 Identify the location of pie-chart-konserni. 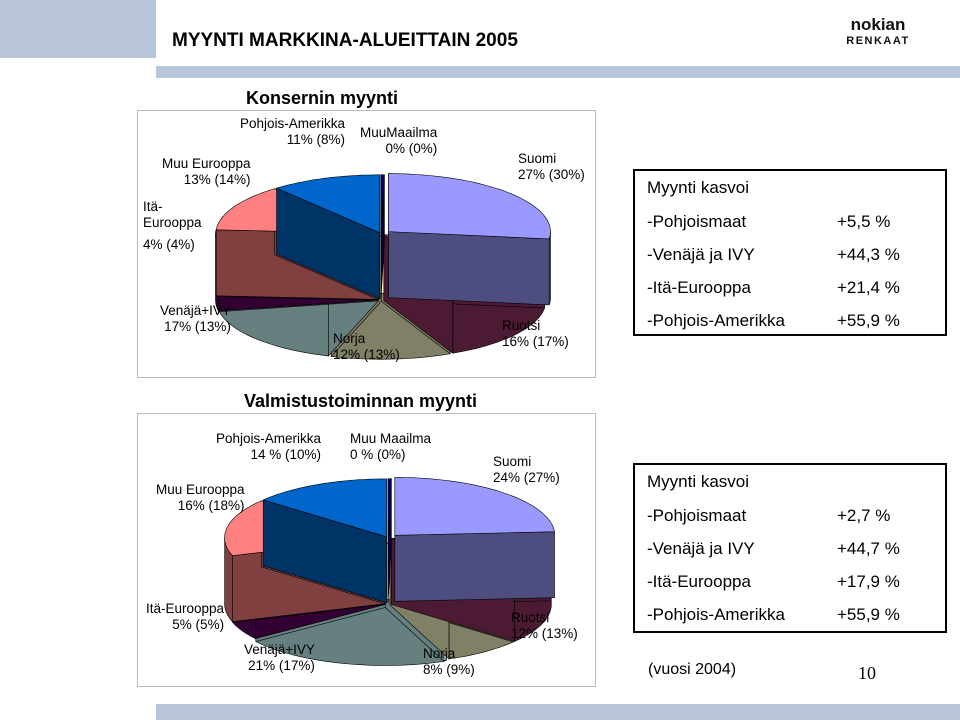
(383, 266).